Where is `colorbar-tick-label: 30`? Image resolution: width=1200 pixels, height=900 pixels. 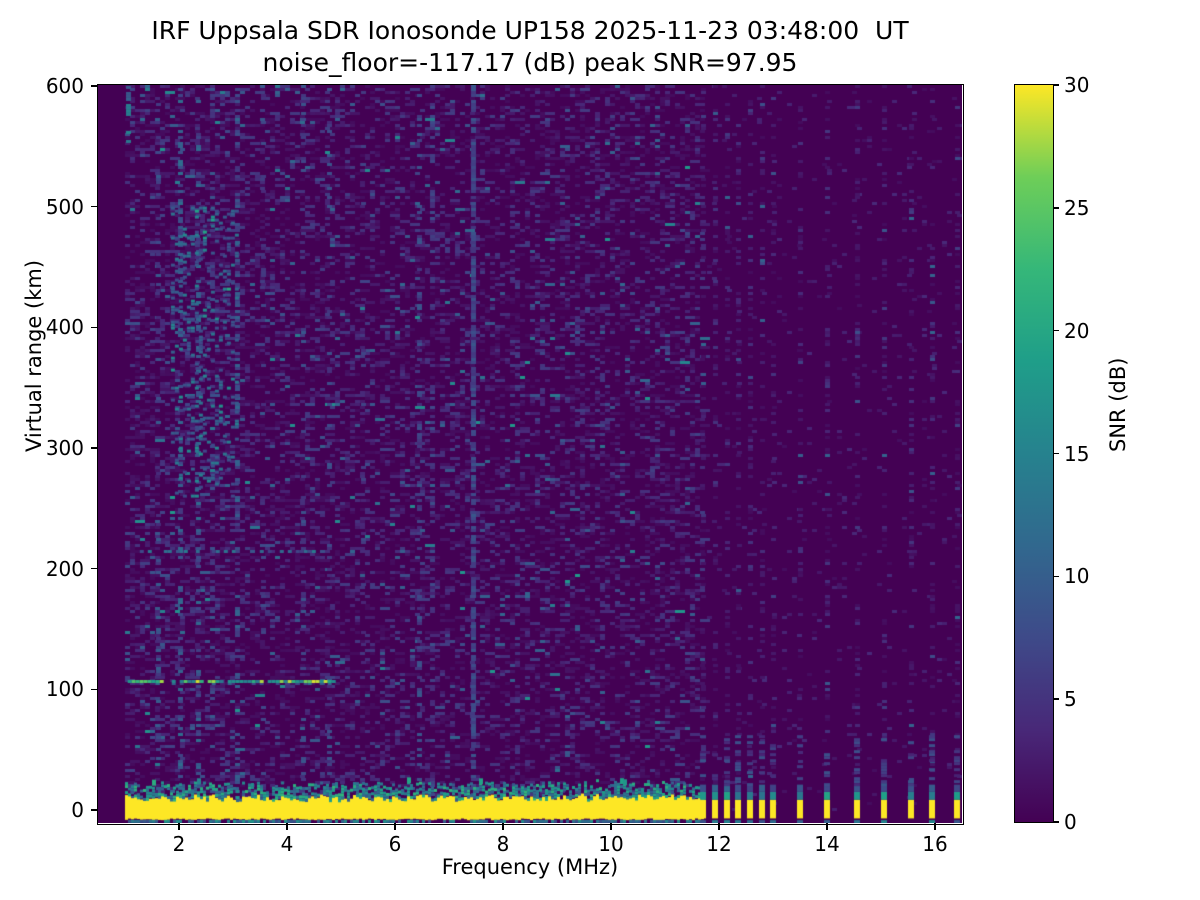
colorbar-tick-label: 30 is located at coordinates (1077, 85).